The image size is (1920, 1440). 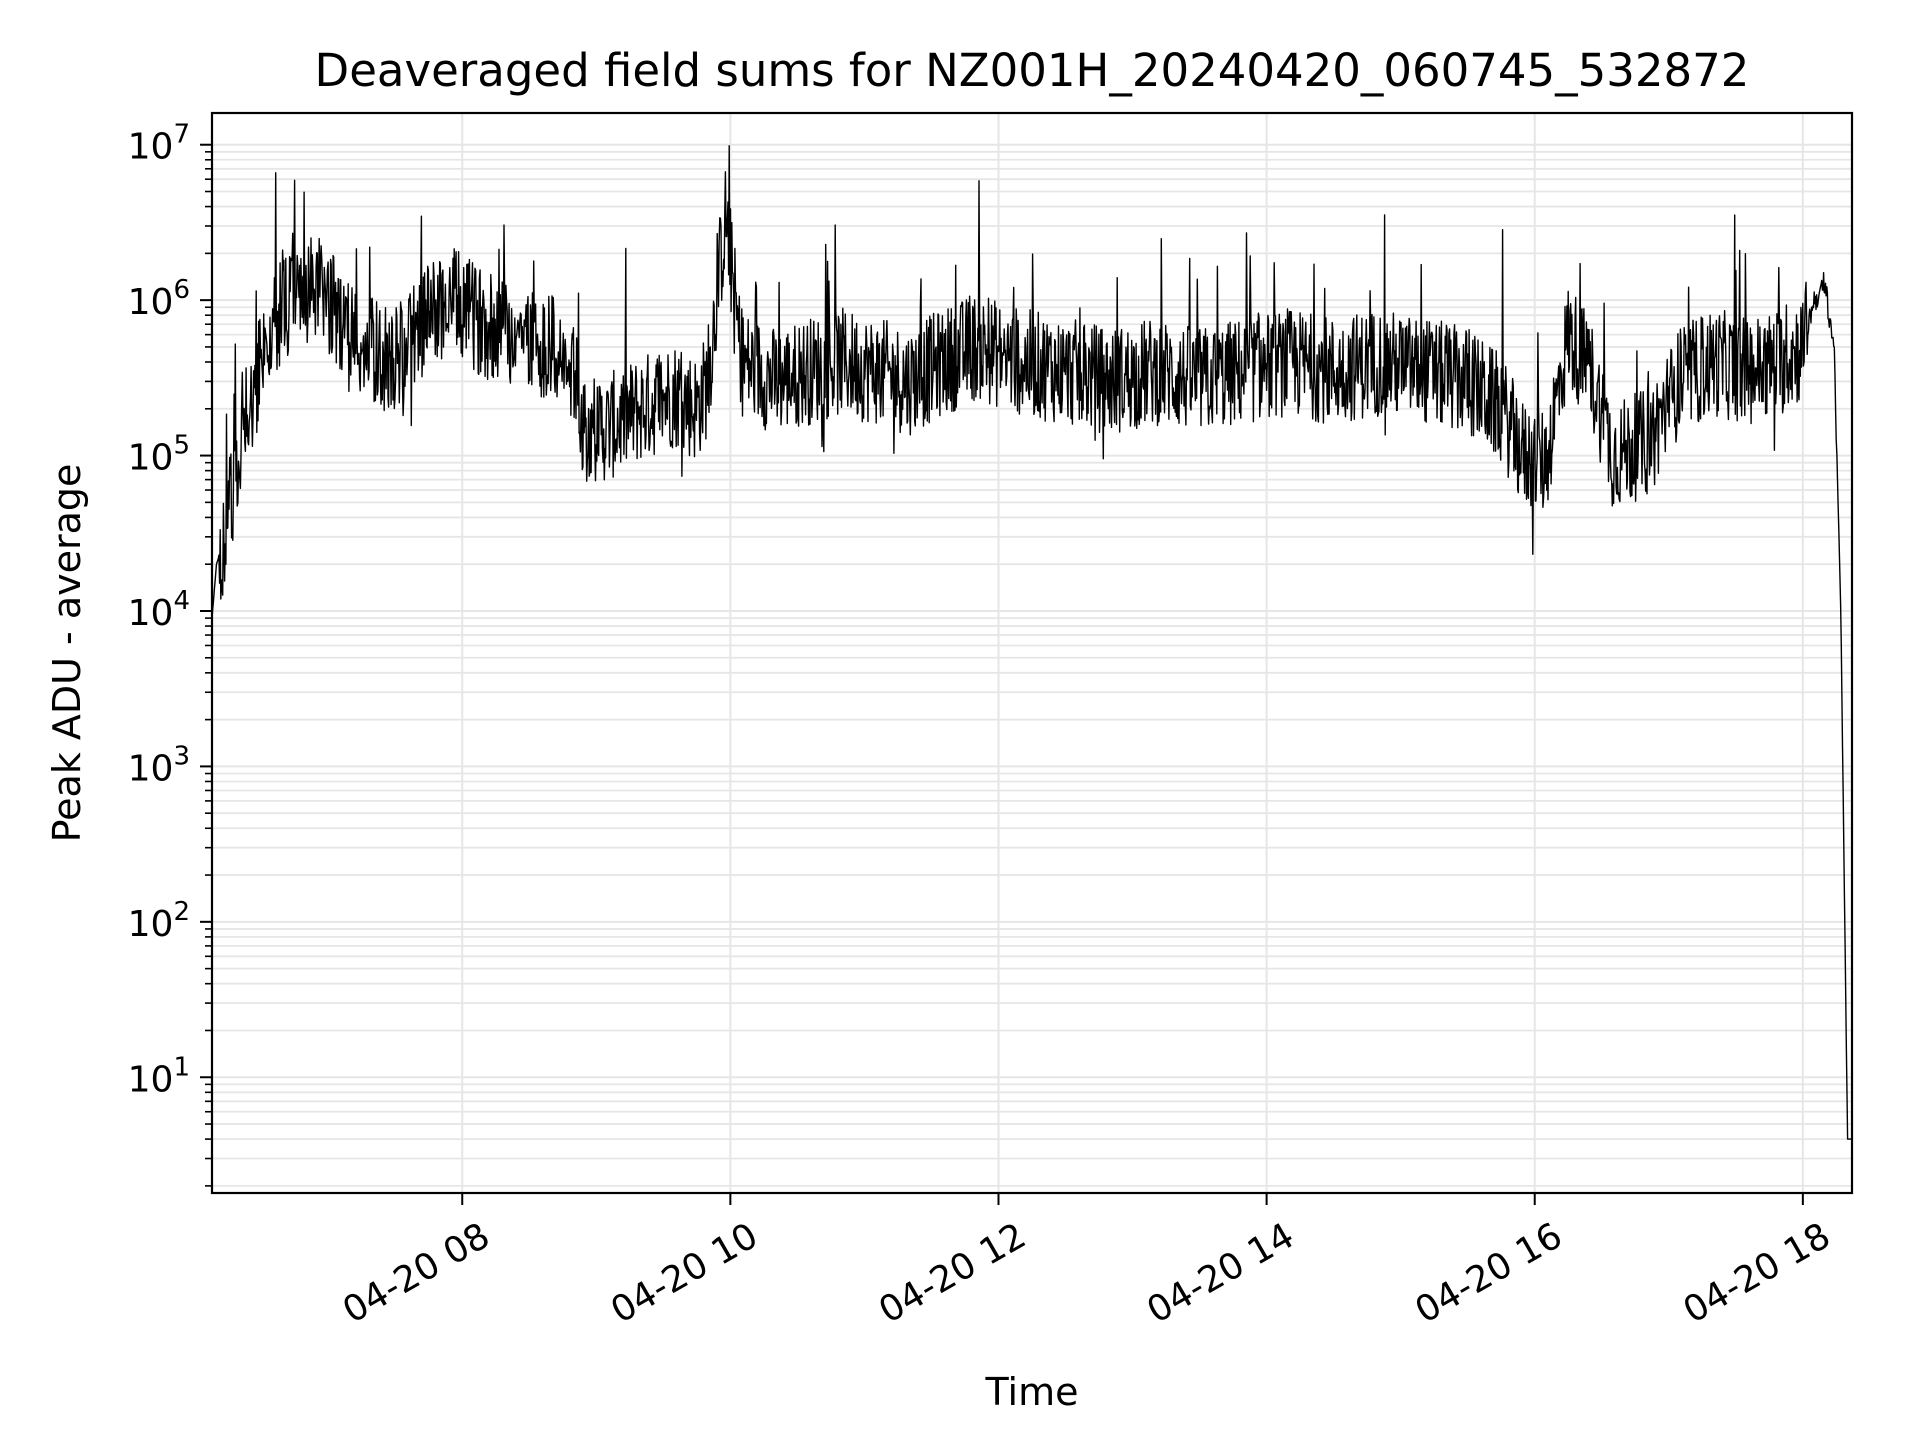 I want to click on y-tick-label: 10⁵, so click(x=159, y=455).